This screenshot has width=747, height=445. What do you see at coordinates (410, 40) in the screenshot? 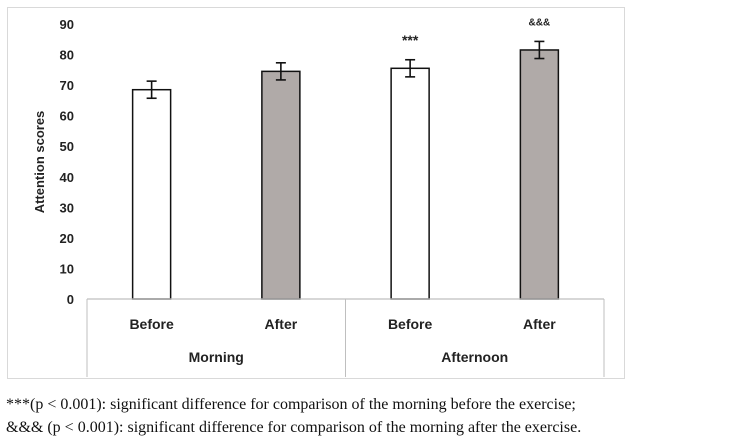
I see `significance-annotation: ***` at bounding box center [410, 40].